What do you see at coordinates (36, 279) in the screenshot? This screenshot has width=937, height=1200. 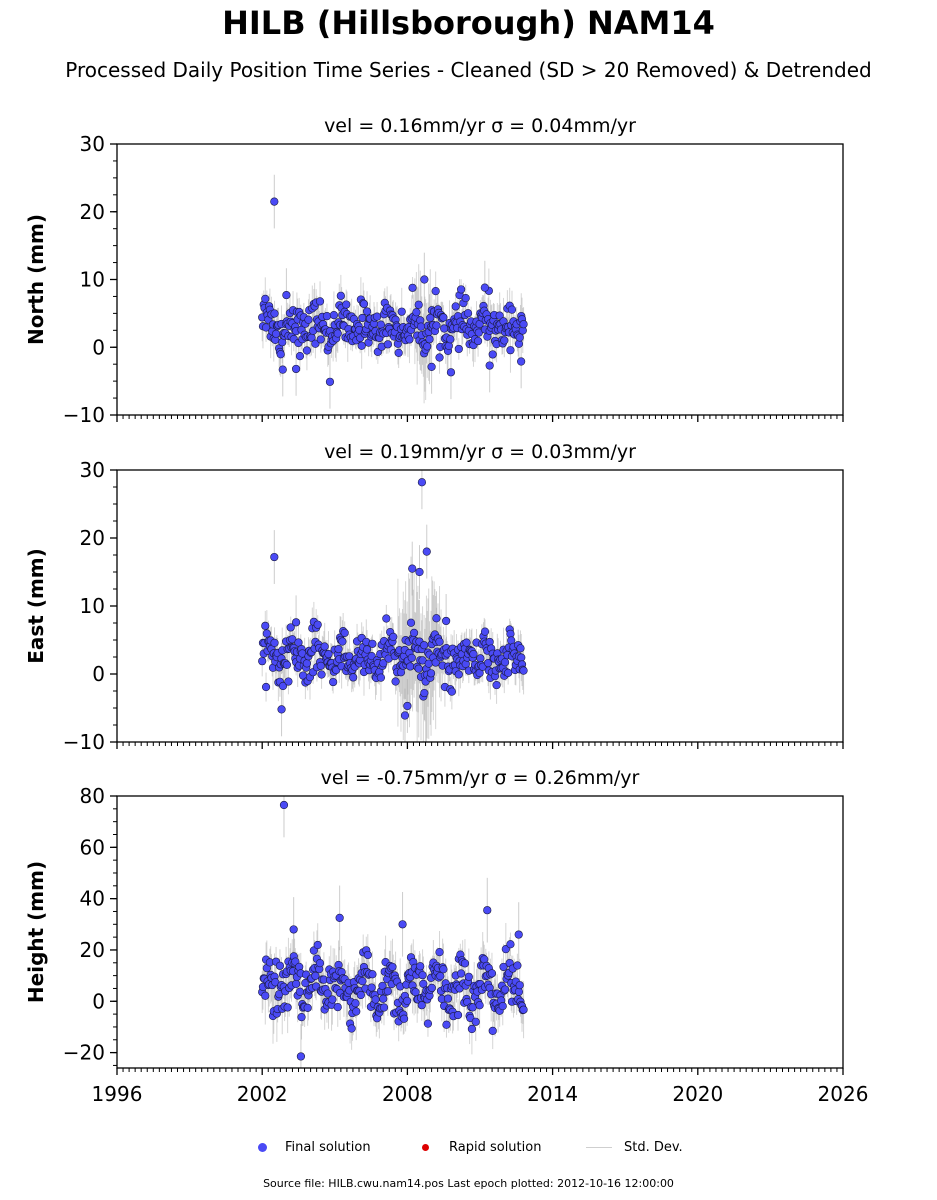 I see `y-axis-label: North (mm)` at bounding box center [36, 279].